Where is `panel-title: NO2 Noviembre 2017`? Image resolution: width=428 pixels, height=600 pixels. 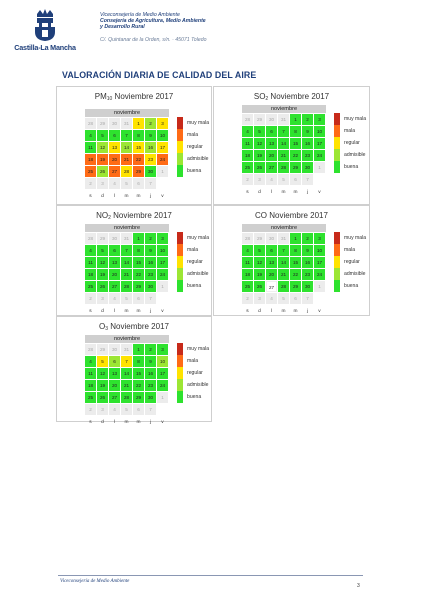
panel-title: NO2 Noviembre 2017 is located at coordinates (134, 216).